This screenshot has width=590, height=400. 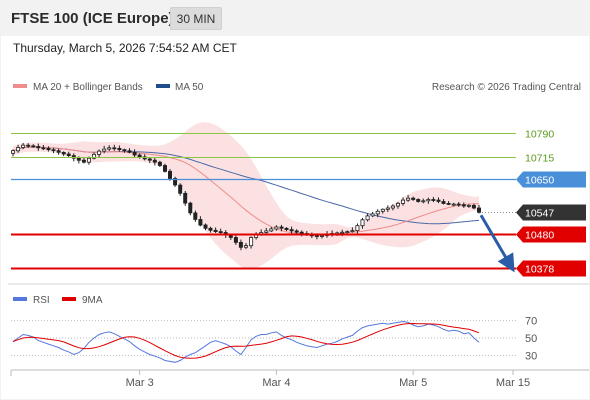 What do you see at coordinates (41, 300) in the screenshot?
I see `rsi-legend-label: RSI` at bounding box center [41, 300].